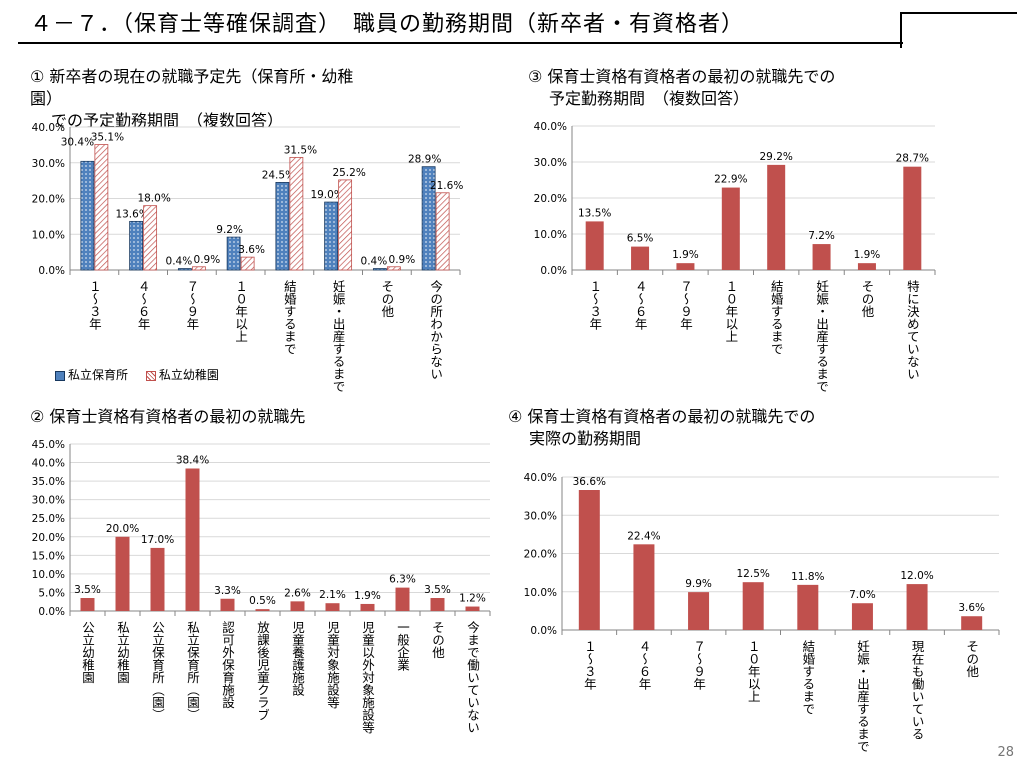  Describe the element at coordinates (589, 482) in the screenshot. I see `chart4-data-label: 36.6%` at that location.